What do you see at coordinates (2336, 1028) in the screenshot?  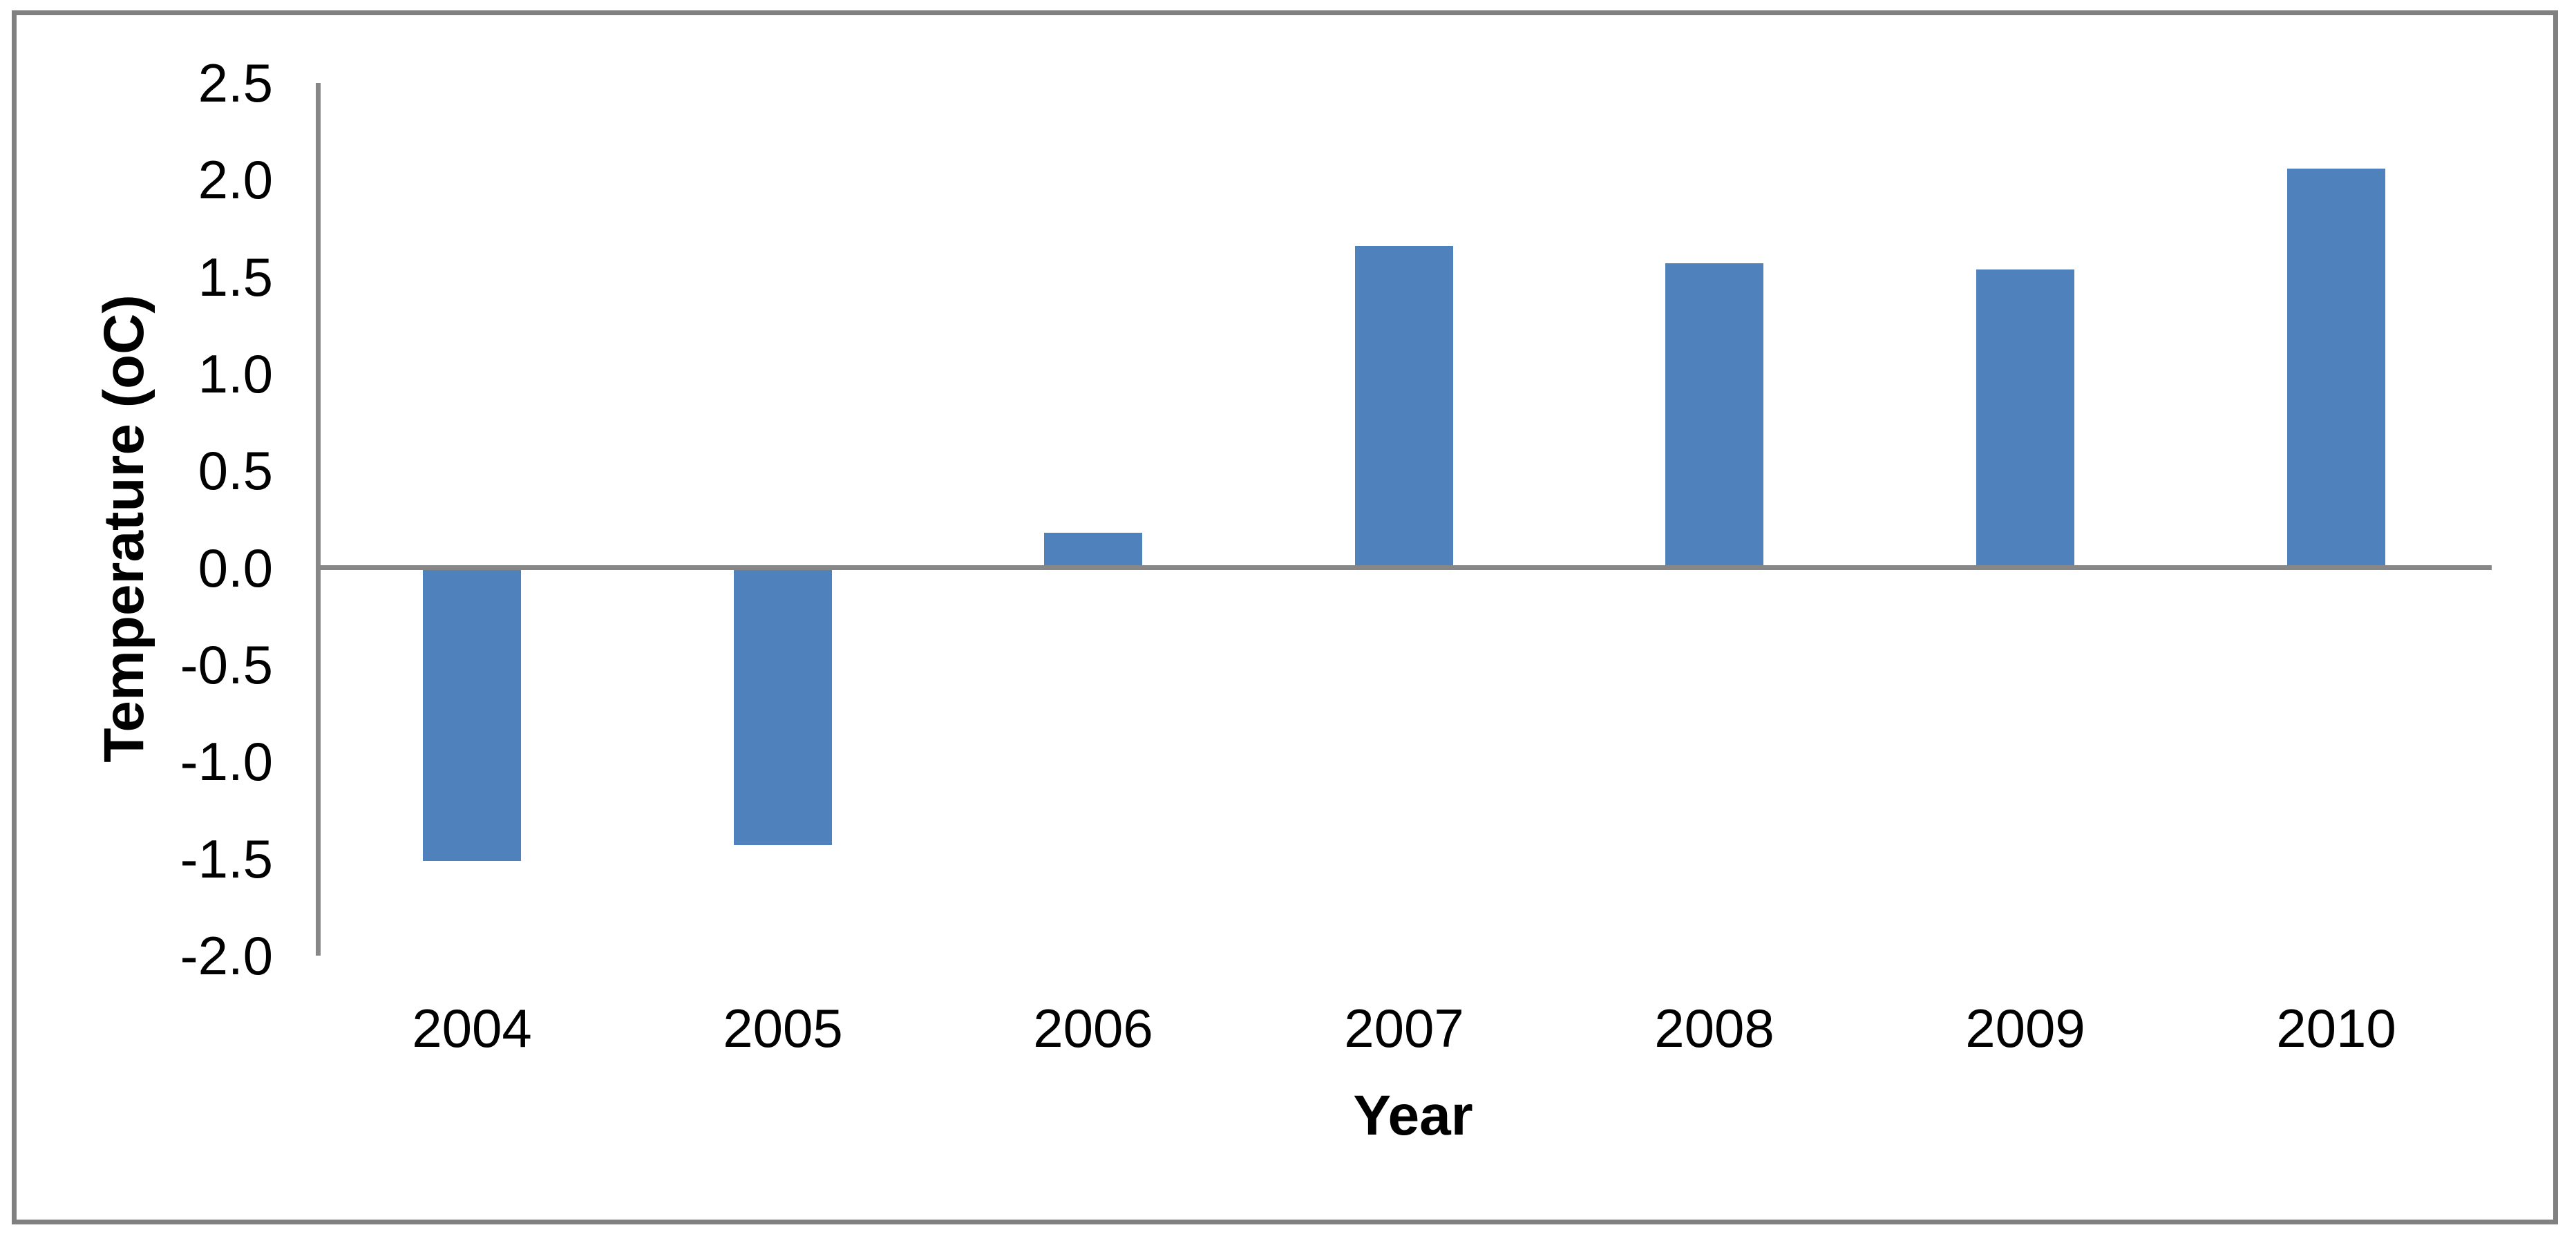 I see `x-tick-2010: 2010` at bounding box center [2336, 1028].